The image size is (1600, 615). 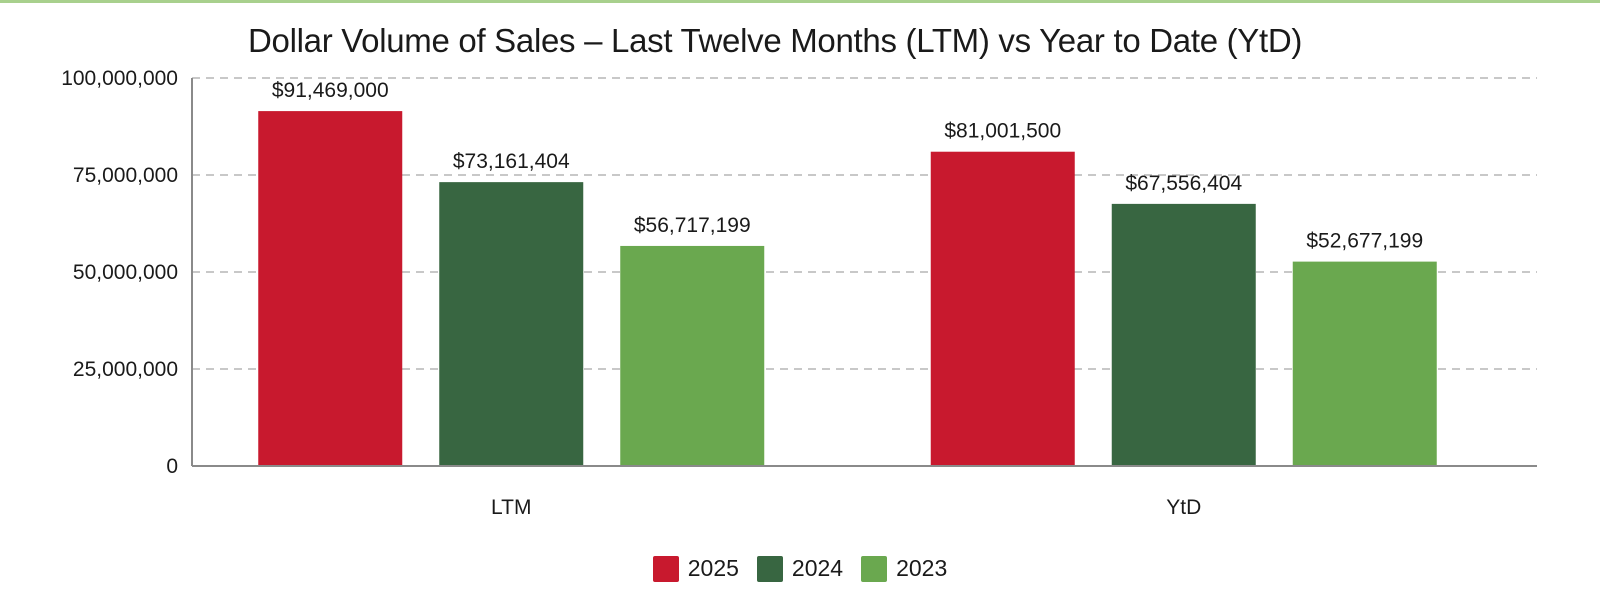 I want to click on bar-ytd-2024, so click(x=1183, y=334).